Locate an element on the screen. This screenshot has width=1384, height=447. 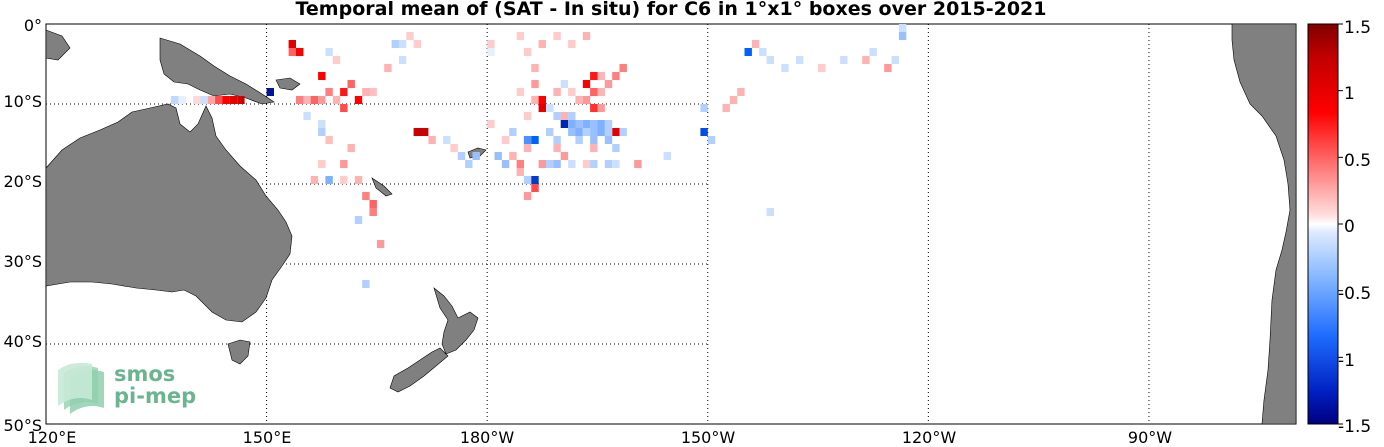
new-caledonia-land is located at coordinates (382, 187).